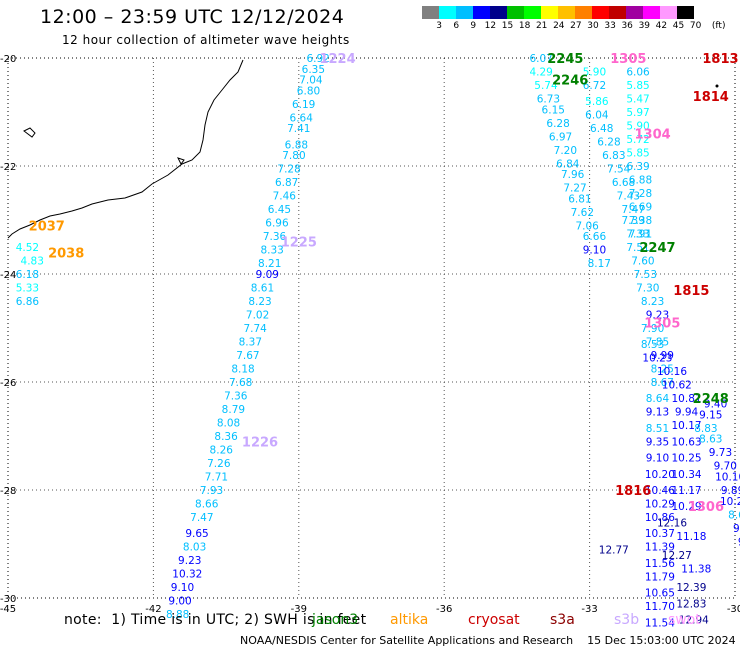 Image resolution: width=740 pixels, height=650 pixels. I want to click on pass-time-label: 1305, so click(662, 324).